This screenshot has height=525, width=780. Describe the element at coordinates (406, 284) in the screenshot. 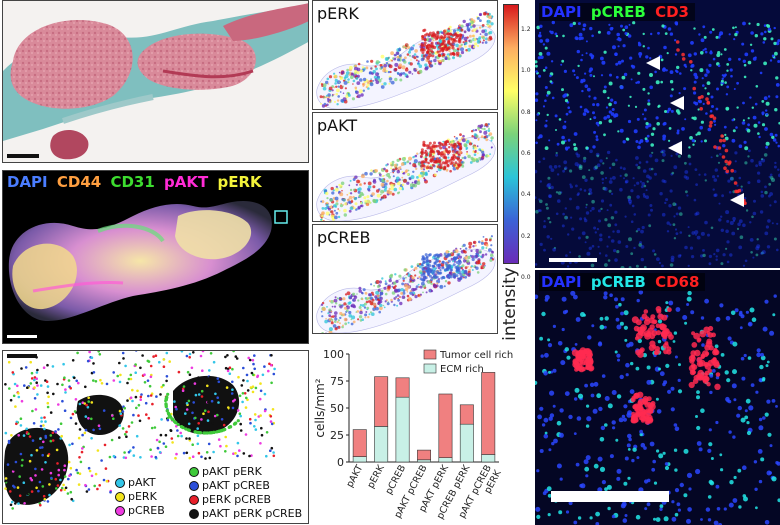

I see `heatmap-pcreb-image` at that location.